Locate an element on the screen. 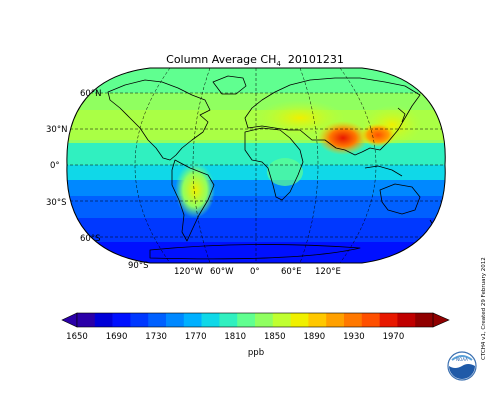 This screenshot has width=500, height=400. colorbar-frame is located at coordinates (255, 320).